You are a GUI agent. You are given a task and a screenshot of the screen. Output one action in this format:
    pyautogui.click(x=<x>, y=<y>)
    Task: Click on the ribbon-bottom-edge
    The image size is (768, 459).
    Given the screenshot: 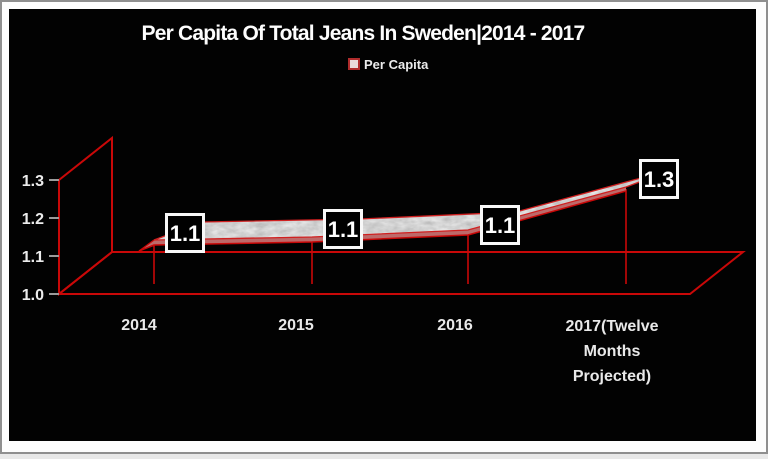 What is the action you would take?
    pyautogui.click(x=382, y=221)
    